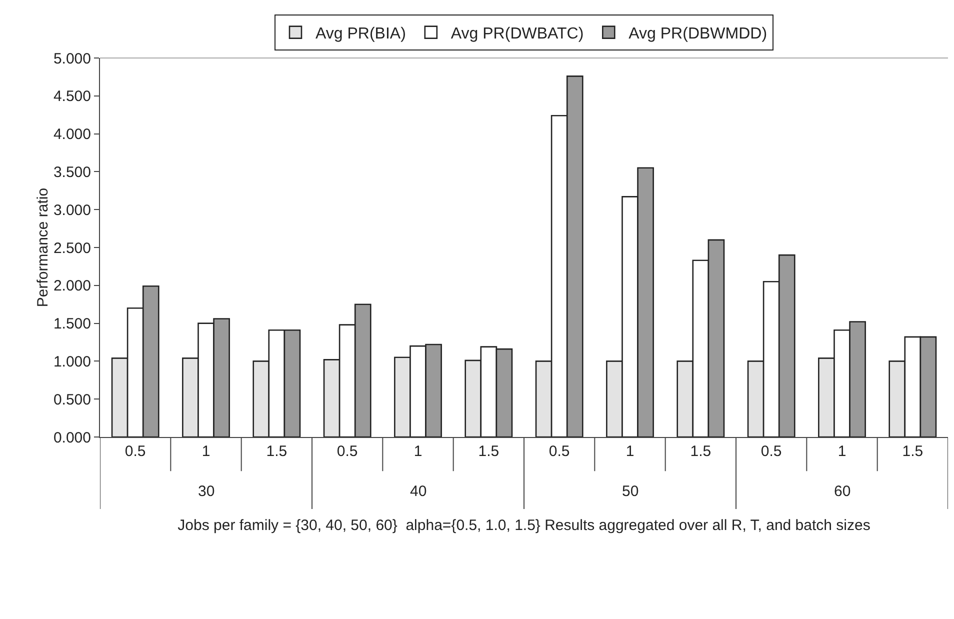 The width and height of the screenshot is (954, 619). What do you see at coordinates (72, 248) in the screenshot?
I see `y-tick-label: 2.500` at bounding box center [72, 248].